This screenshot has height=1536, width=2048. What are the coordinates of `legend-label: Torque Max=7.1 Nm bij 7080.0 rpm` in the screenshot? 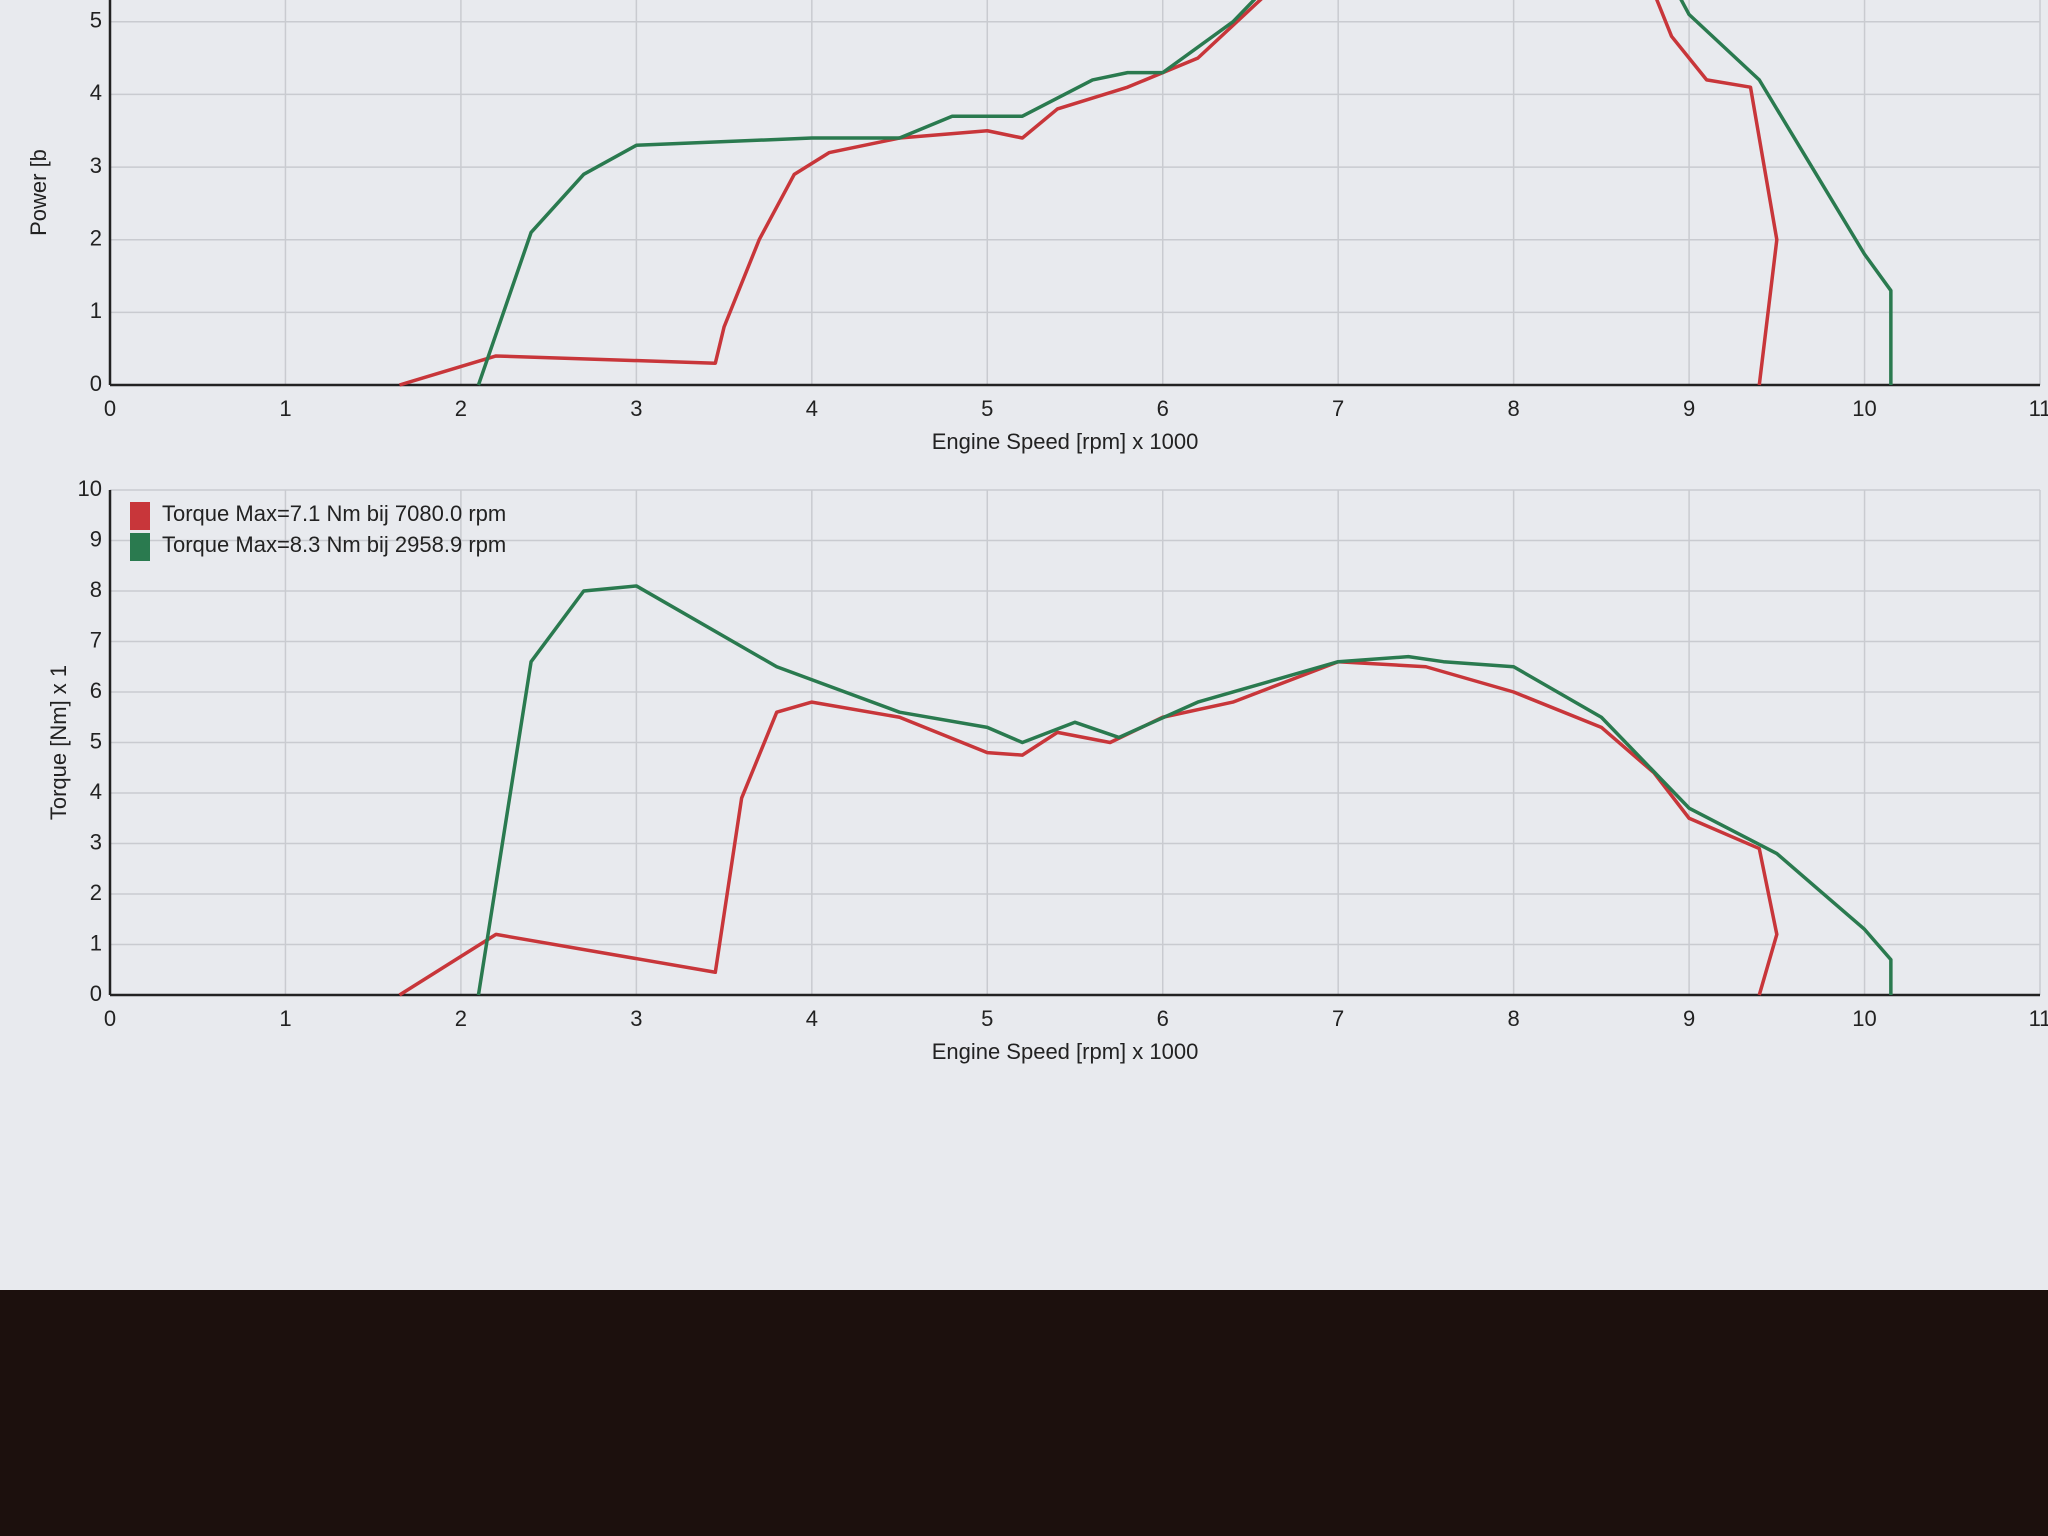 It's located at (334, 513).